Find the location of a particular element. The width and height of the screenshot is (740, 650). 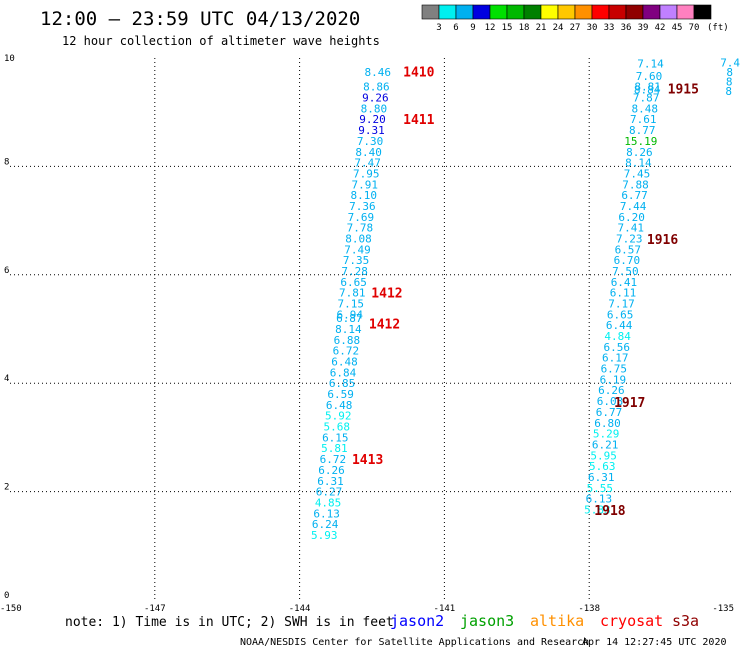

wave-height-value: 7.35 is located at coordinates (356, 260).